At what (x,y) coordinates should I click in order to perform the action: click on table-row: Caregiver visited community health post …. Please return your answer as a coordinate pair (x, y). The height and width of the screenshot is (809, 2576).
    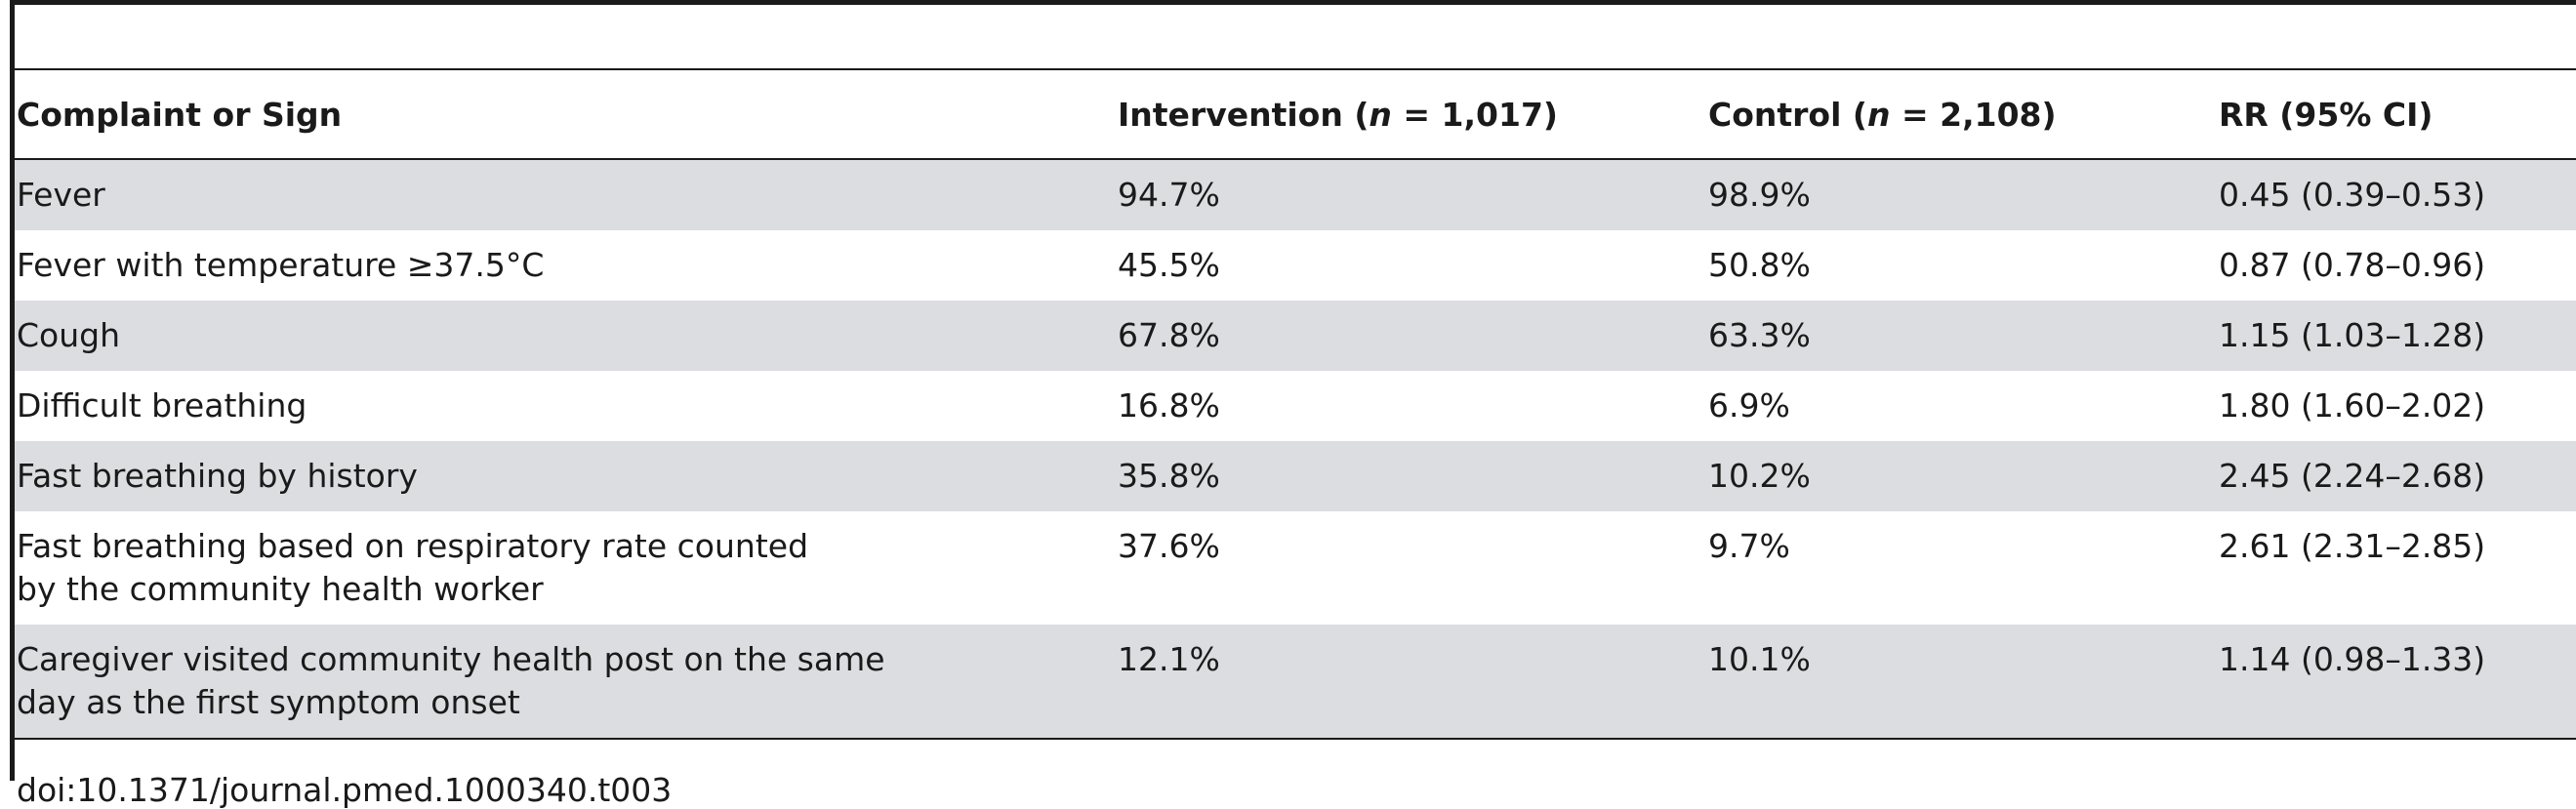
    Looking at the image, I should click on (1295, 682).